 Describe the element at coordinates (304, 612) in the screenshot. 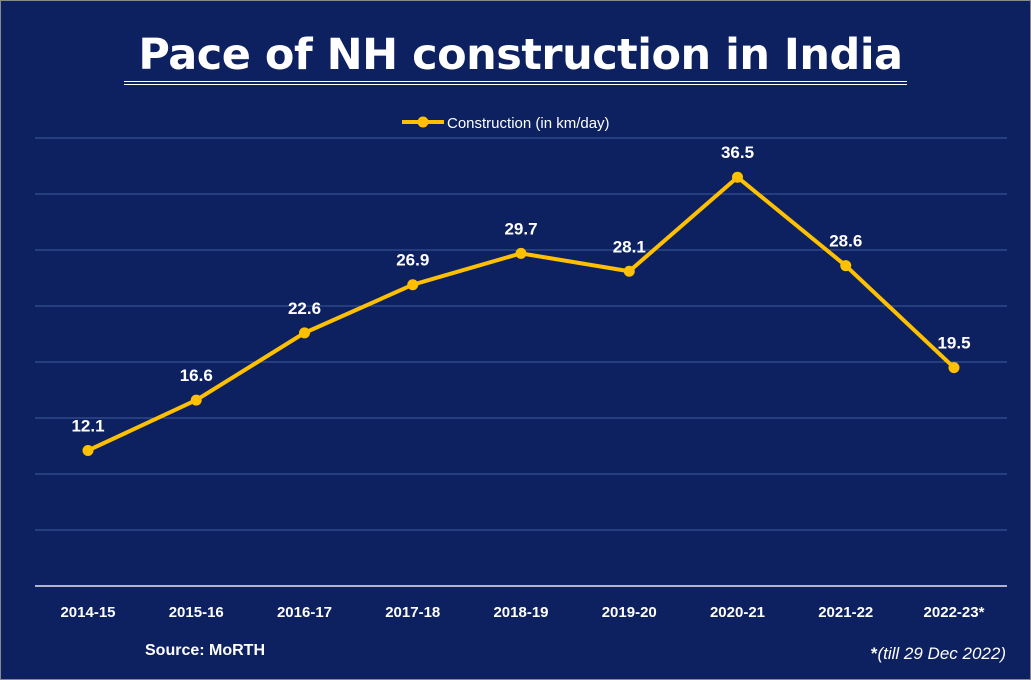

I see `x-tick-label: 2016-17` at that location.